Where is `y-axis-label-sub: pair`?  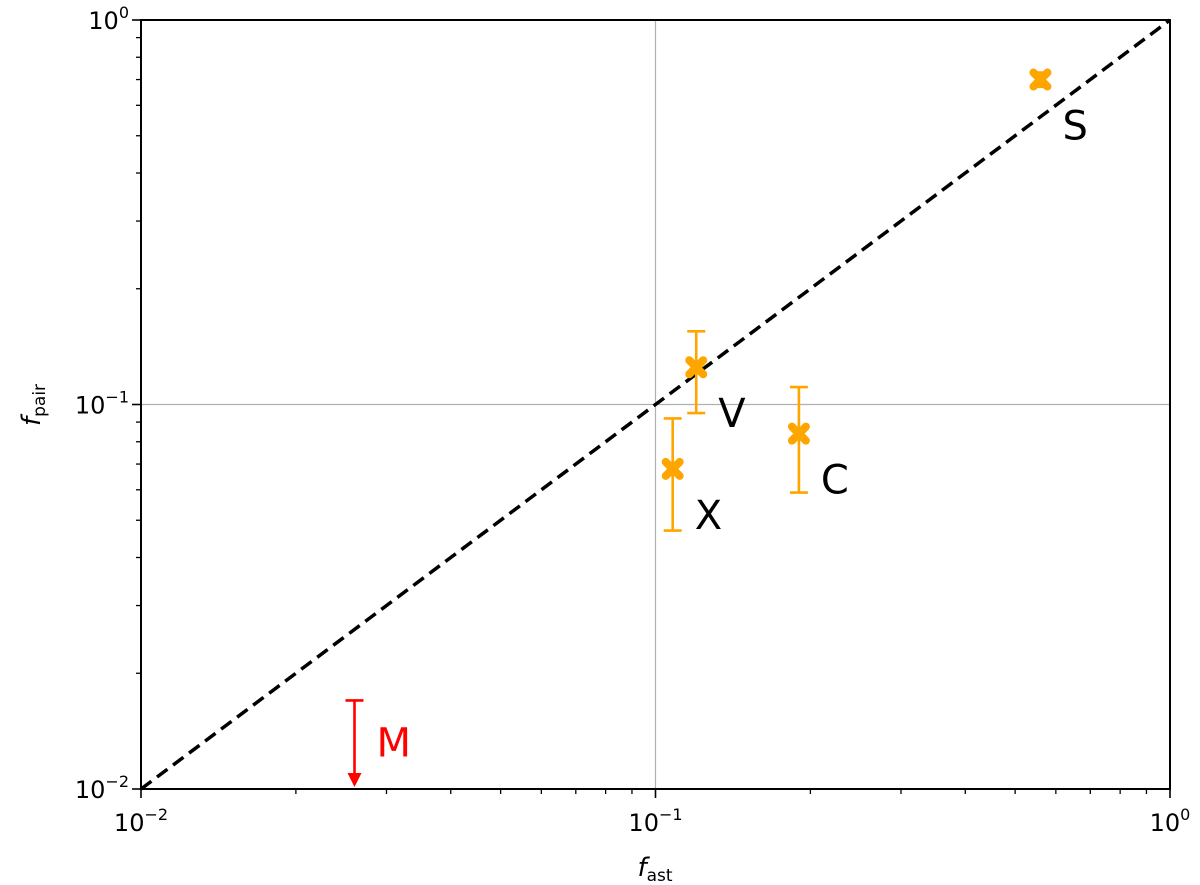 y-axis-label-sub: pair is located at coordinates (40, 400).